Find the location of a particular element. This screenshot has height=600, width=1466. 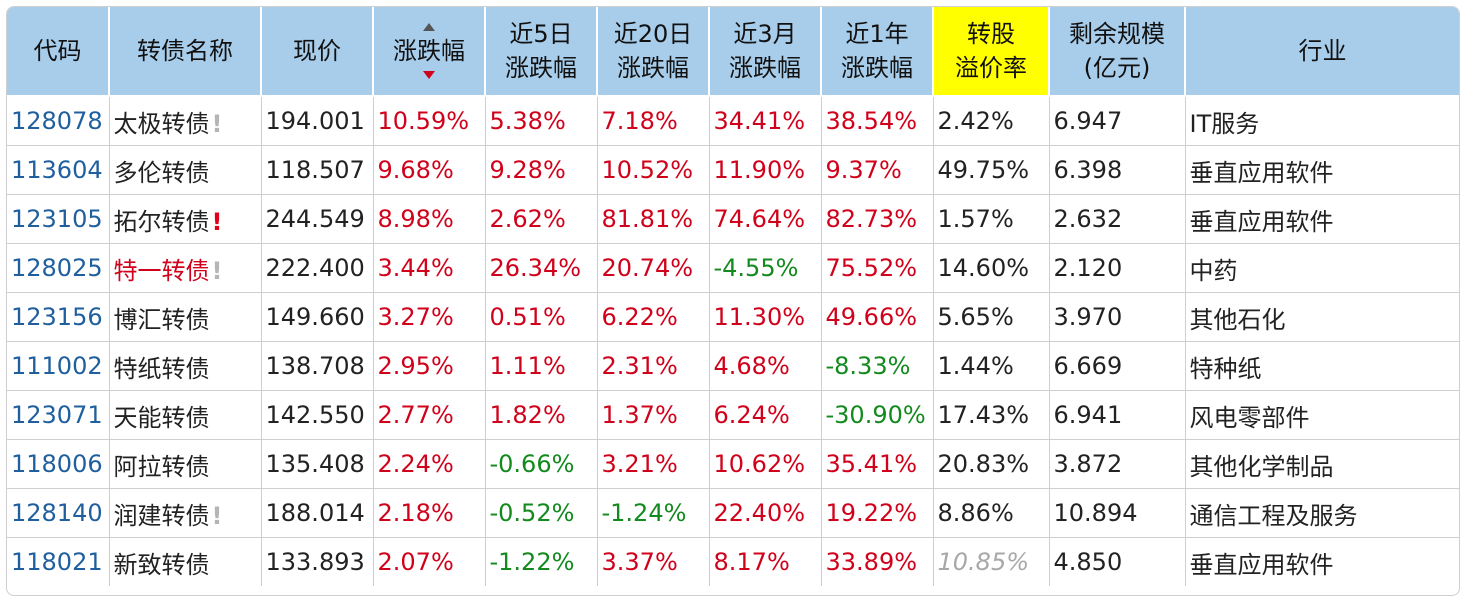

bond-code-link-text: 113604 is located at coordinates (57, 170).